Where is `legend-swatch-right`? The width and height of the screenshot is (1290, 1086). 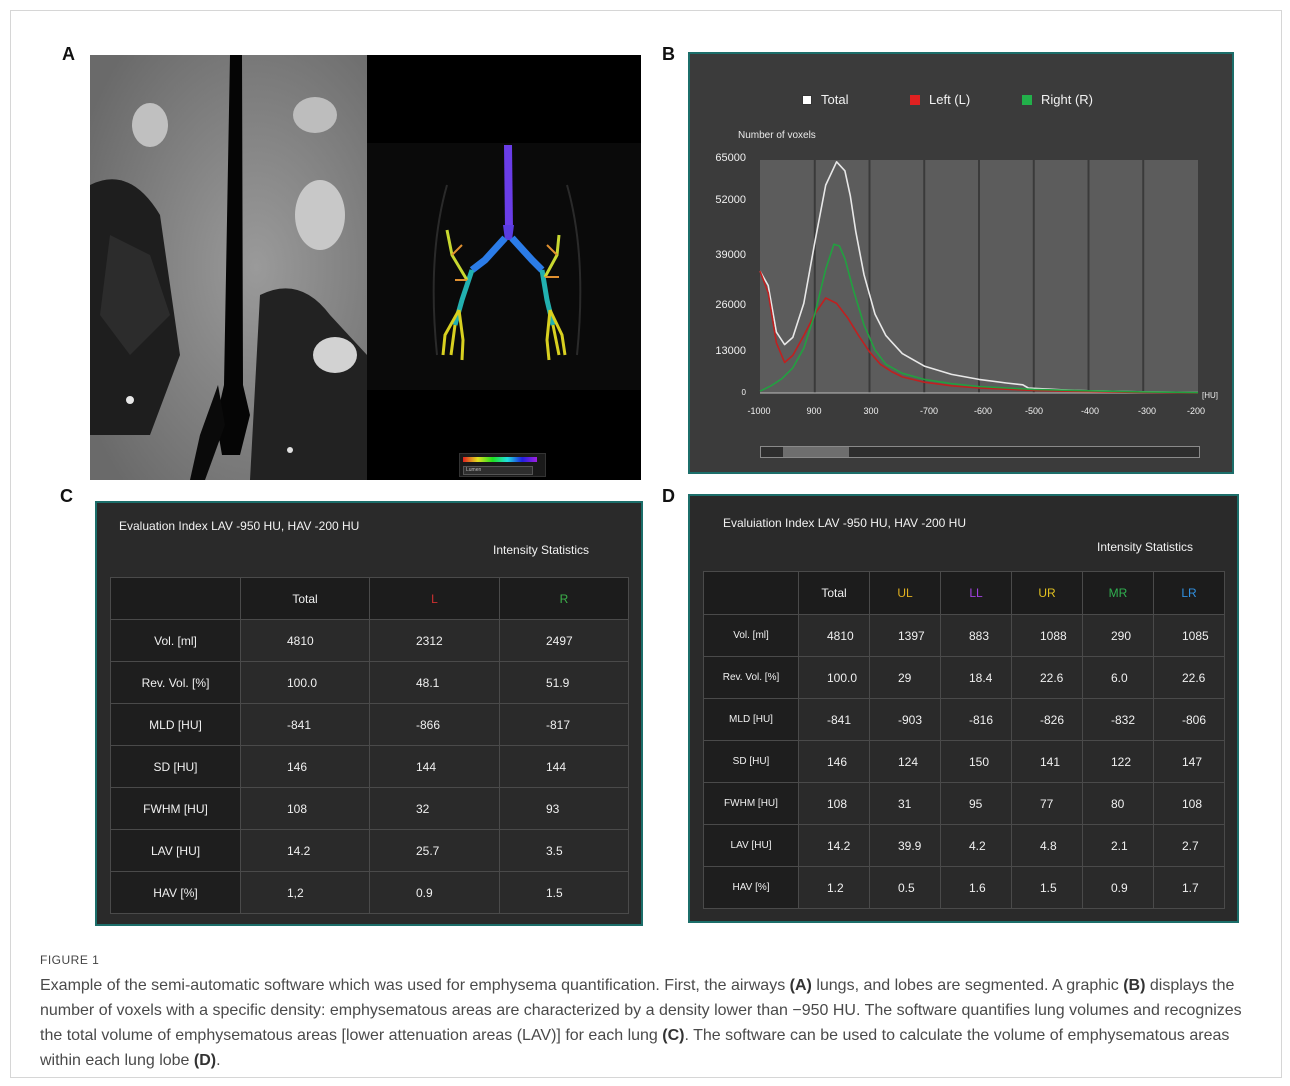
legend-swatch-right is located at coordinates (1027, 100).